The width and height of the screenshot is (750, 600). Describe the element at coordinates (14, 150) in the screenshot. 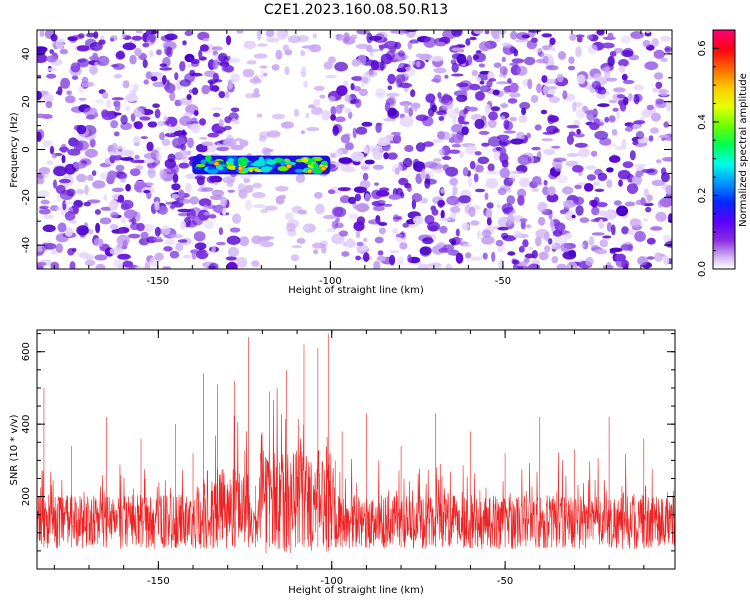

I see `spectrogram-y-axis-label: Frequency (Hz)` at that location.